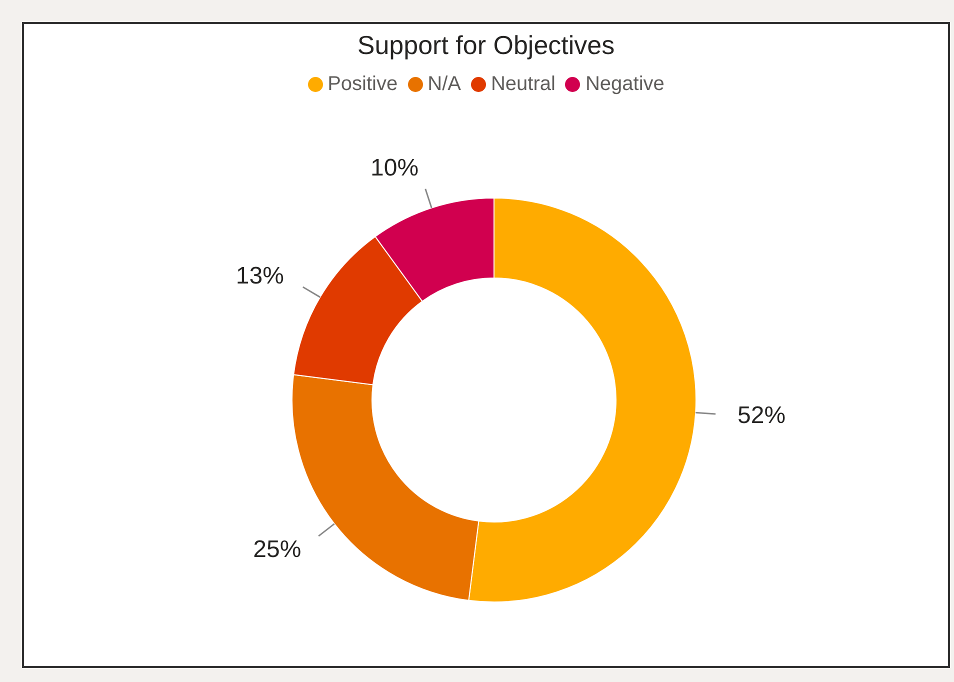 The image size is (954, 682). What do you see at coordinates (486, 45) in the screenshot?
I see `chart-title: Support for Objectives` at bounding box center [486, 45].